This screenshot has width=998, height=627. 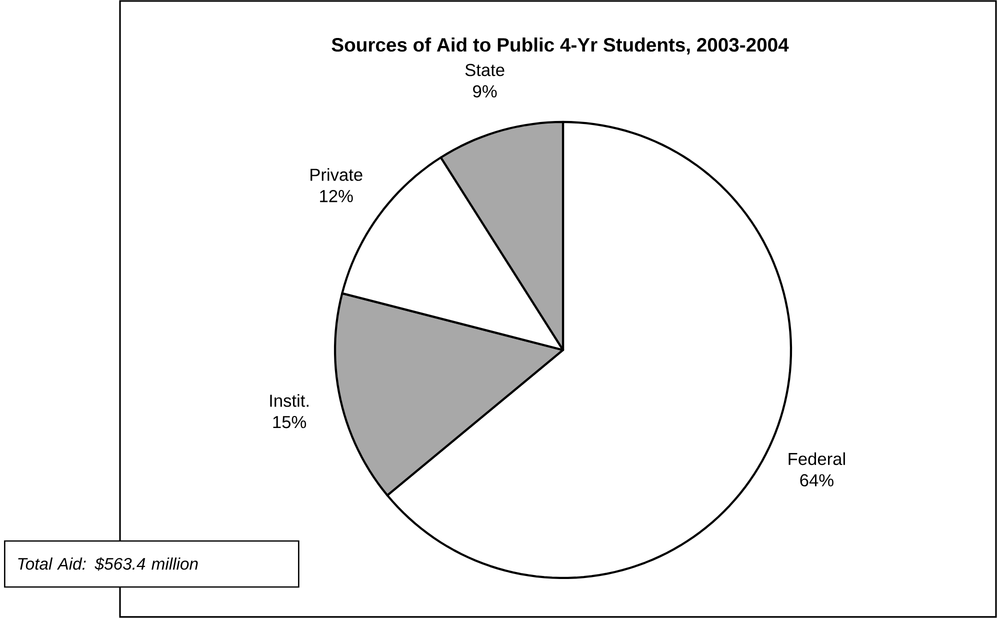 I want to click on data-label: 15%, so click(x=289, y=422).